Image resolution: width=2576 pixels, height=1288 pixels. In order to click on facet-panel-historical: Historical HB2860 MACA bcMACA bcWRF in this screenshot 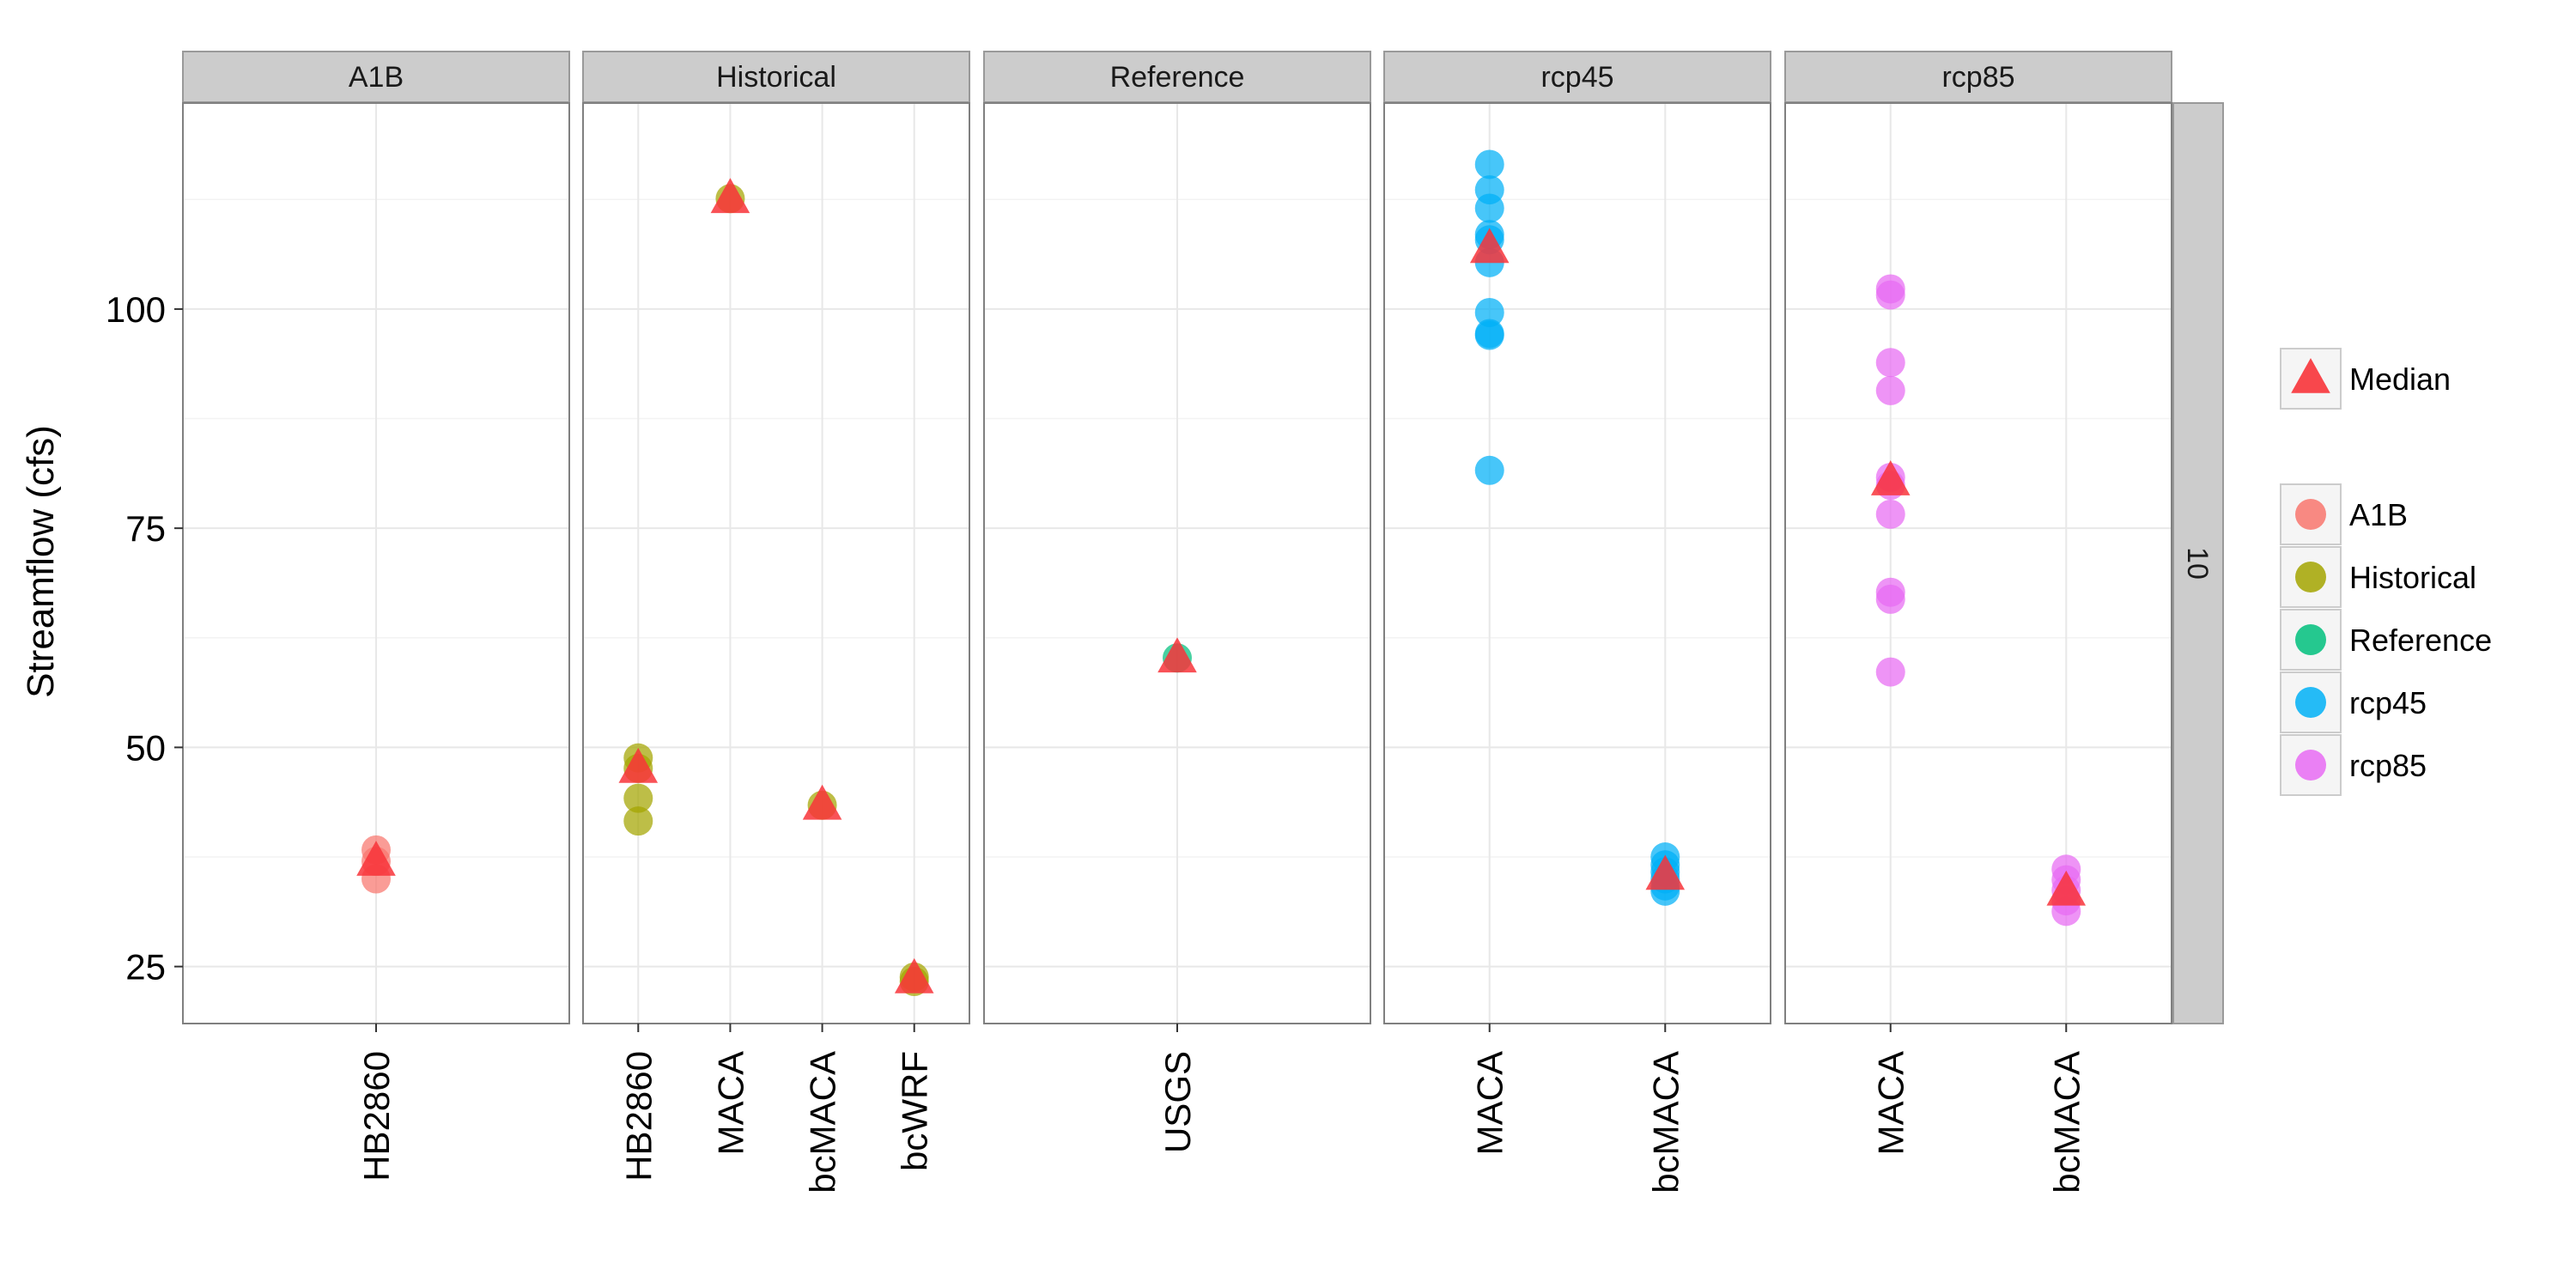, I will do `click(776, 622)`.